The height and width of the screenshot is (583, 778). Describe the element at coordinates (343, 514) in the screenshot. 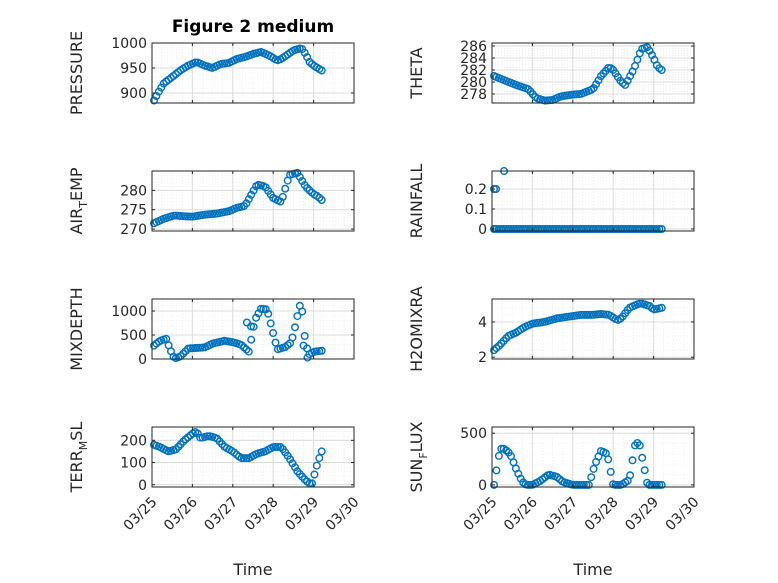

I see `x-tick-label: 03/30` at that location.